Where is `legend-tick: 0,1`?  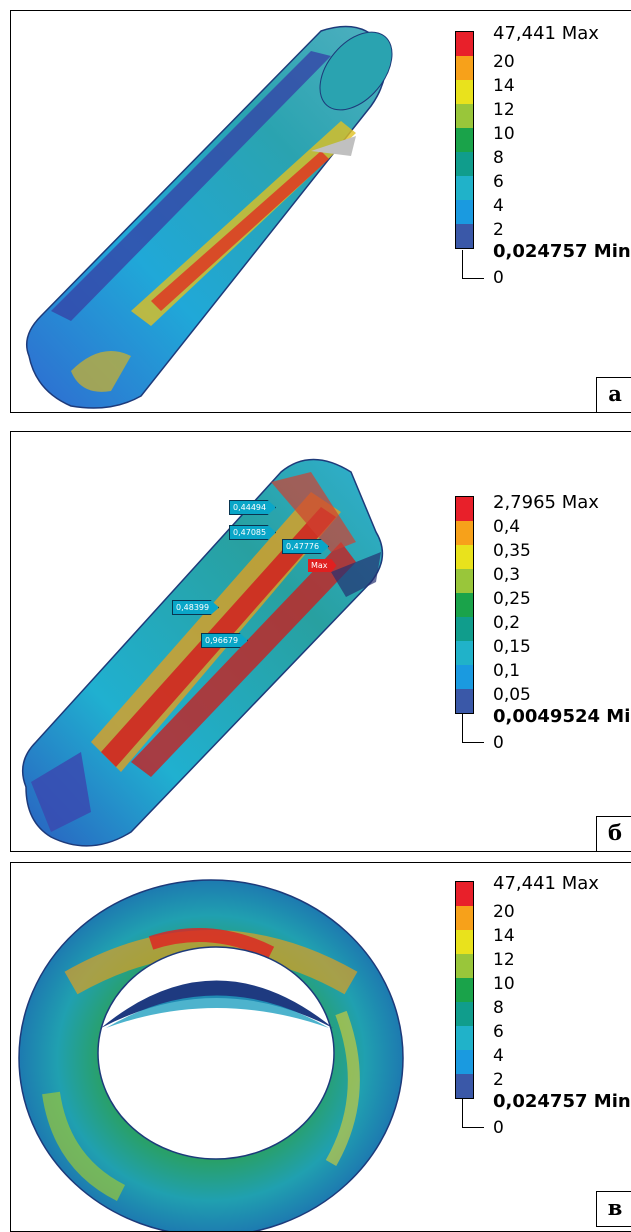
legend-tick: 0,1 is located at coordinates (507, 671).